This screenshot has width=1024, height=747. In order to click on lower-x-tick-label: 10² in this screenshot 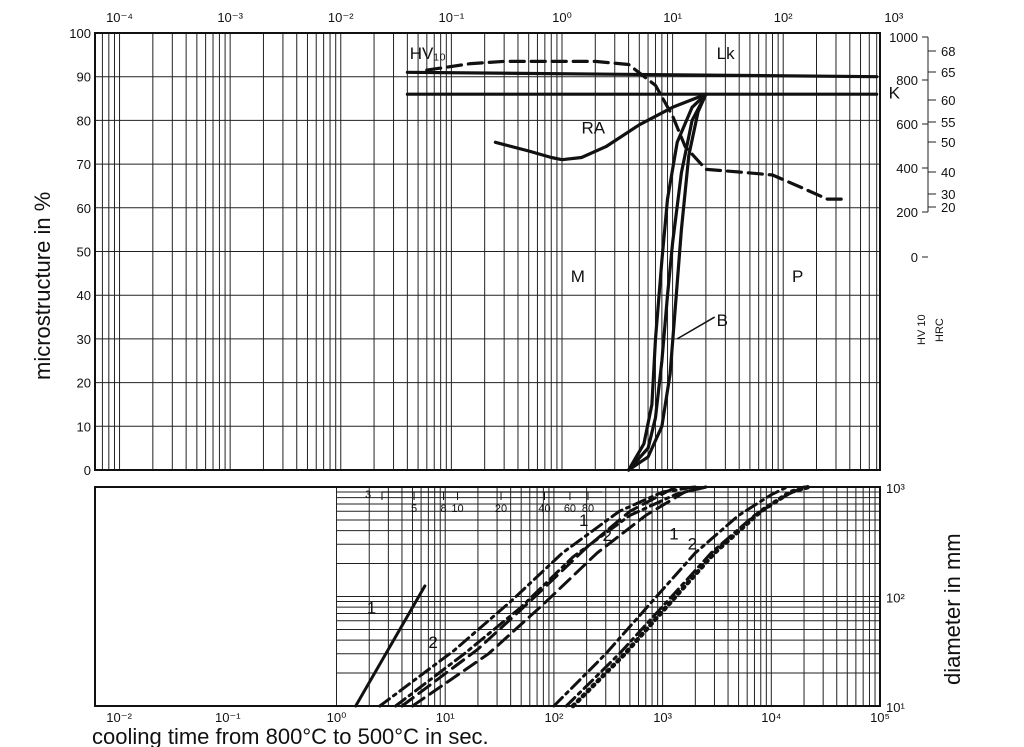, I will do `click(554, 717)`.